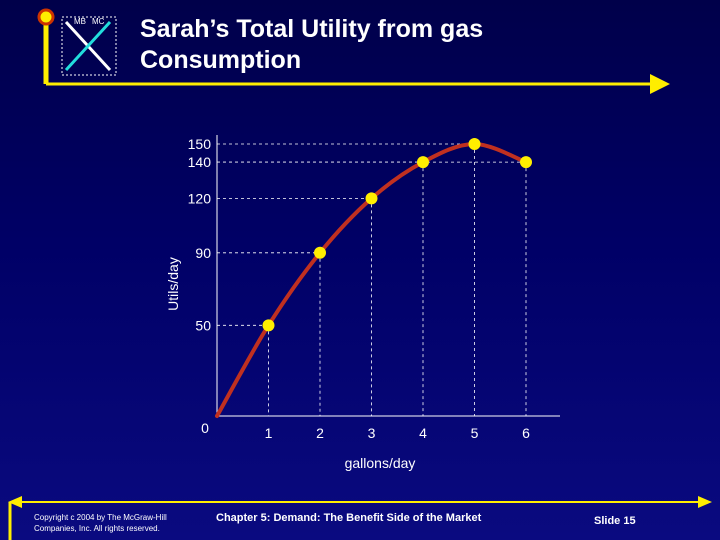 The height and width of the screenshot is (540, 720). What do you see at coordinates (88, 46) in the screenshot?
I see `logo-line-cyan` at bounding box center [88, 46].